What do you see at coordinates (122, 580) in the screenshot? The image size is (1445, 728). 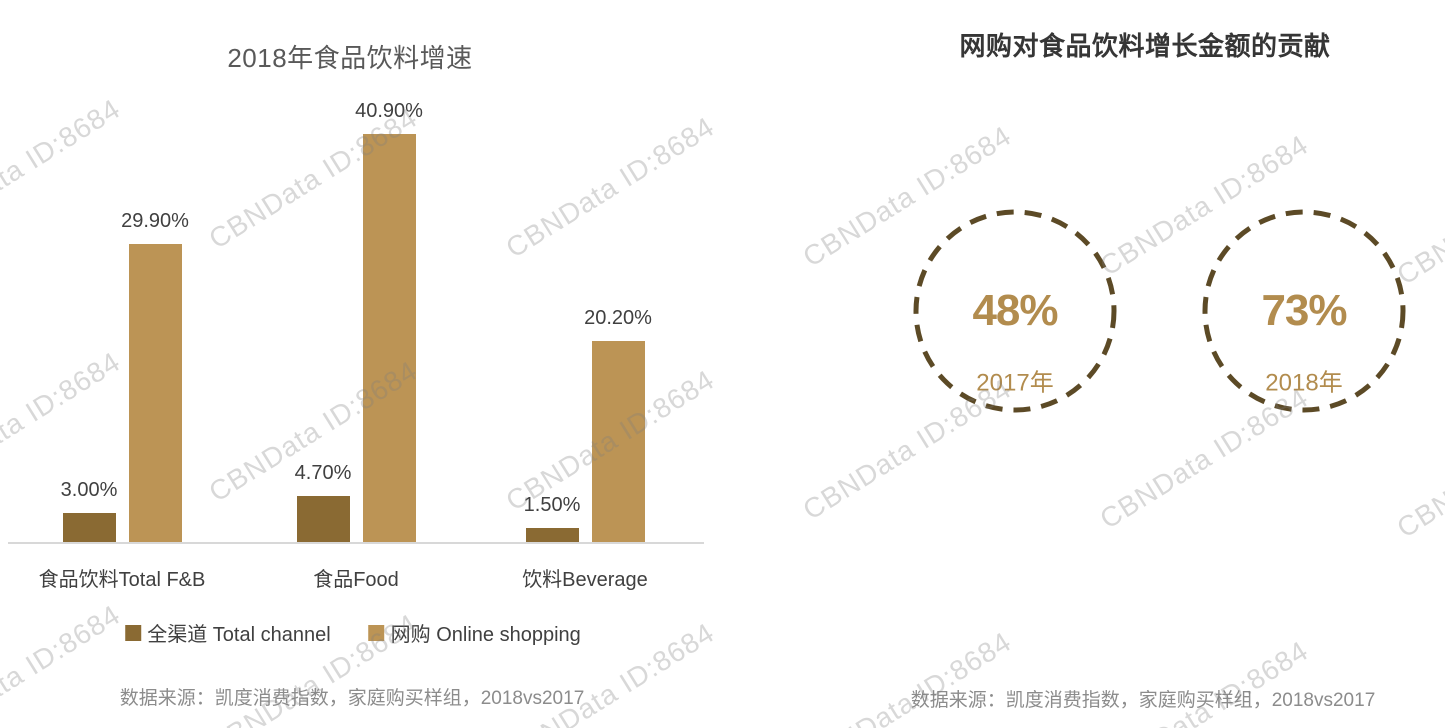 I see `category-label-0: 食品饮料Total F&B` at bounding box center [122, 580].